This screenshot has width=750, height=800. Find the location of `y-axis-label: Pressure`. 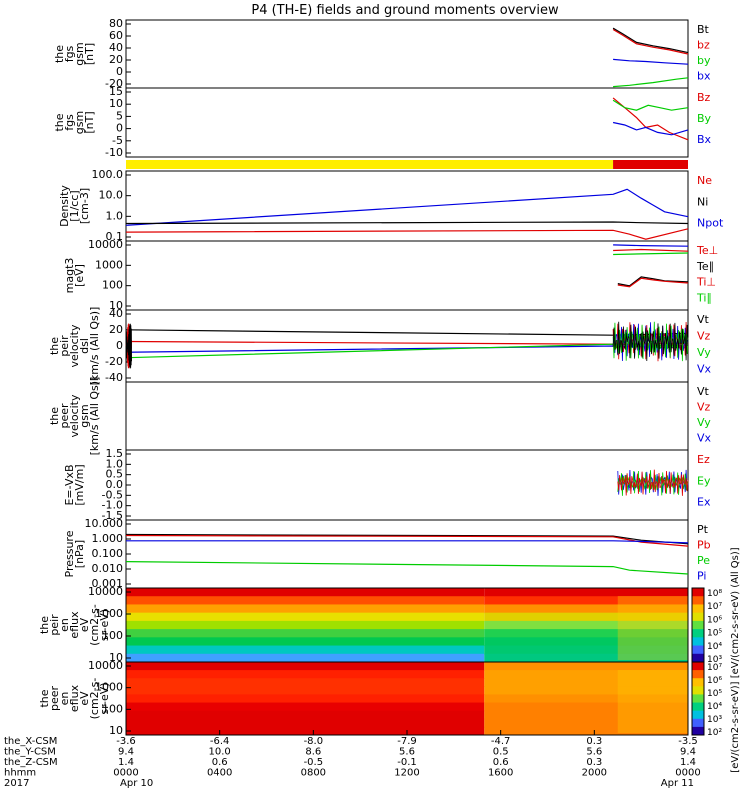

y-axis-label: Pressure is located at coordinates (69, 553).